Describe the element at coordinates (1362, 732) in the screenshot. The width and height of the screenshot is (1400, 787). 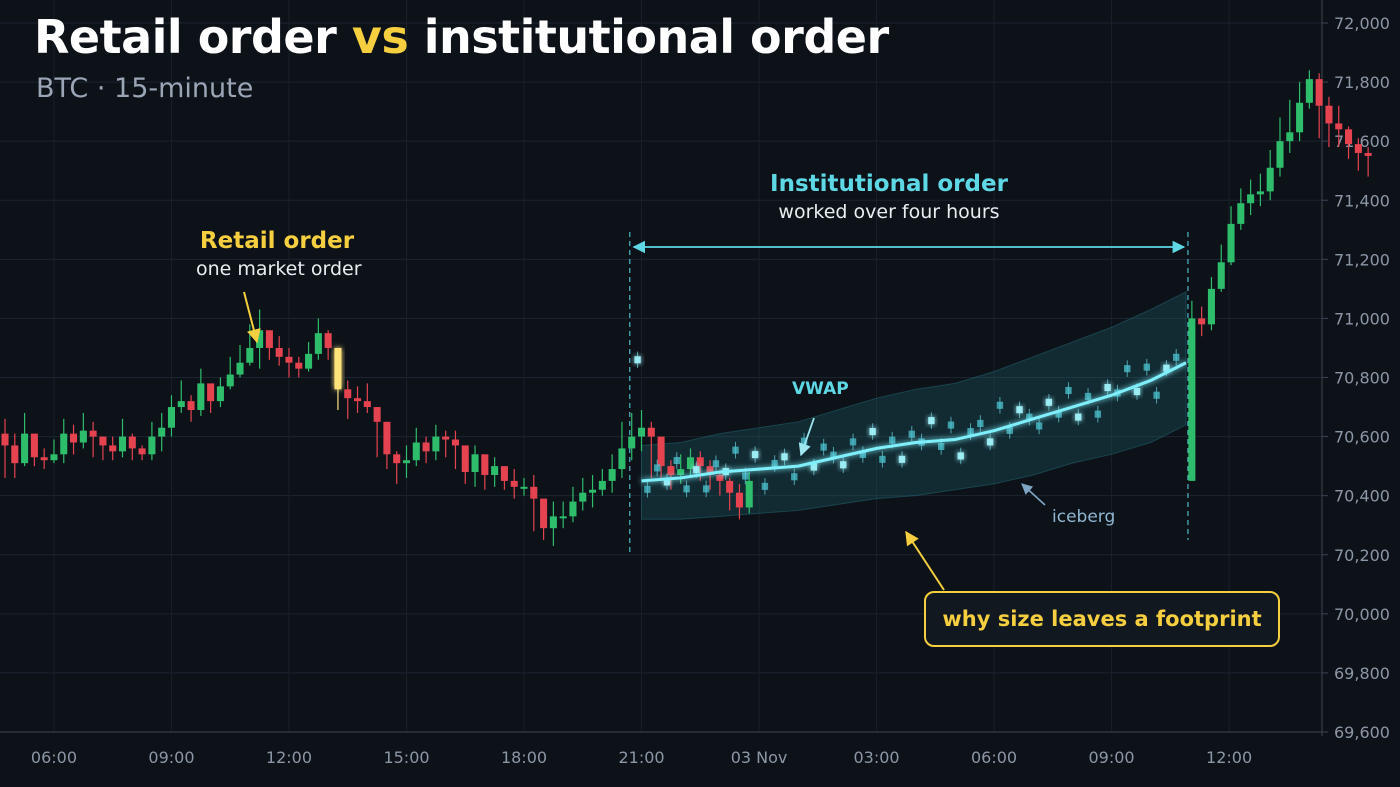
I see `y-tick-label: 69,600` at that location.